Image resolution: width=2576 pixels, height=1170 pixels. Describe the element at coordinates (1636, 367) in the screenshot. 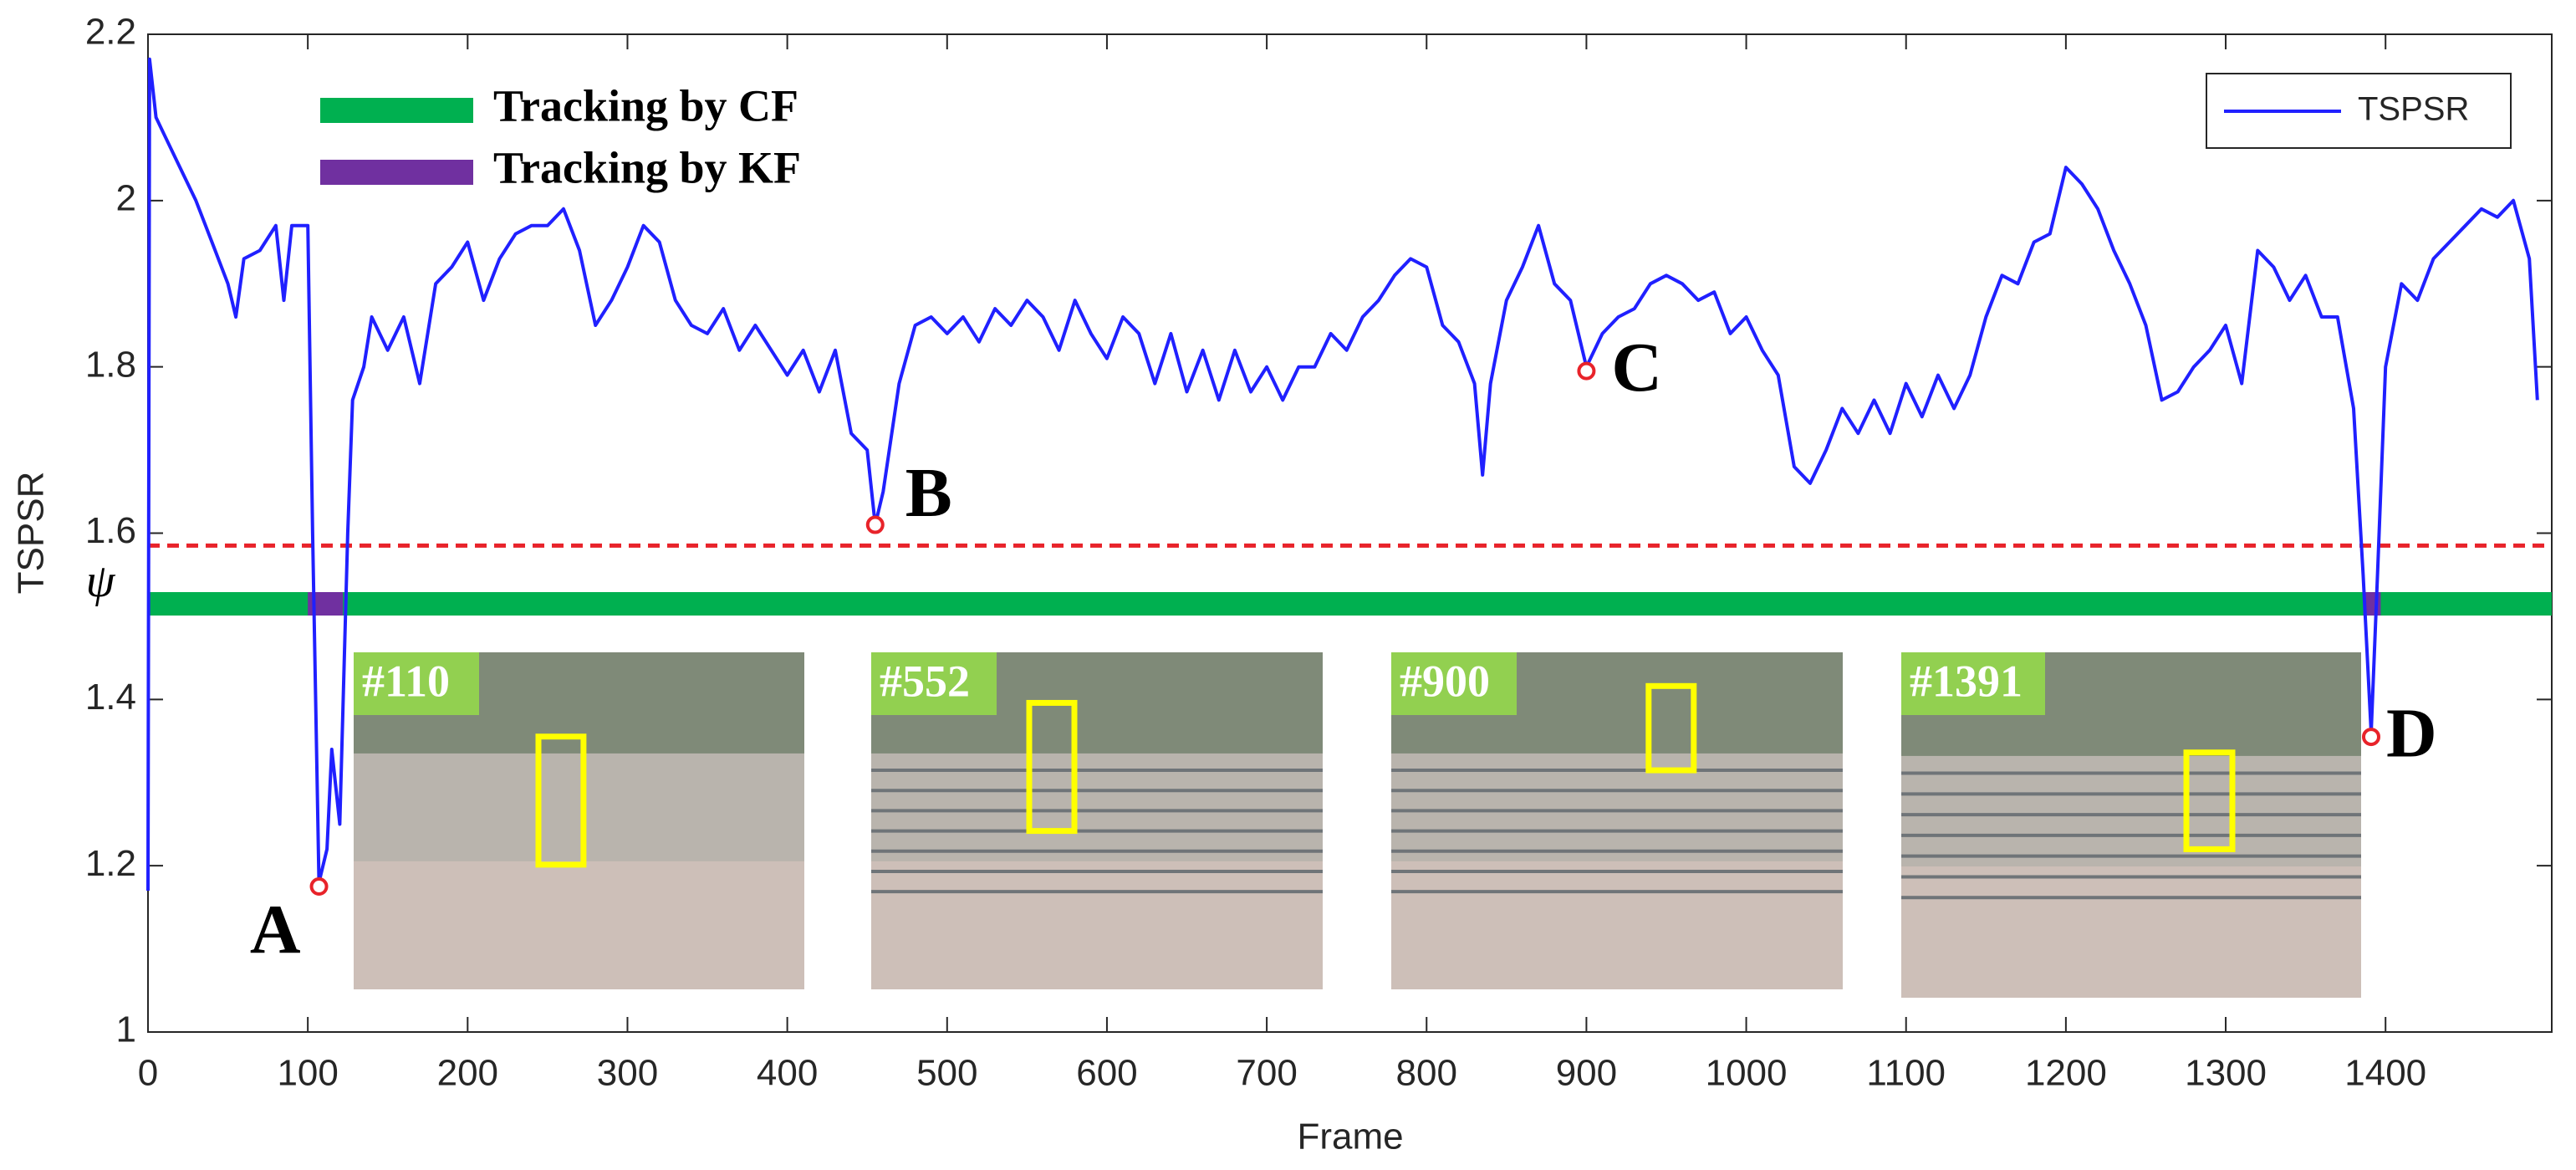

I see `annotation-label: C` at that location.